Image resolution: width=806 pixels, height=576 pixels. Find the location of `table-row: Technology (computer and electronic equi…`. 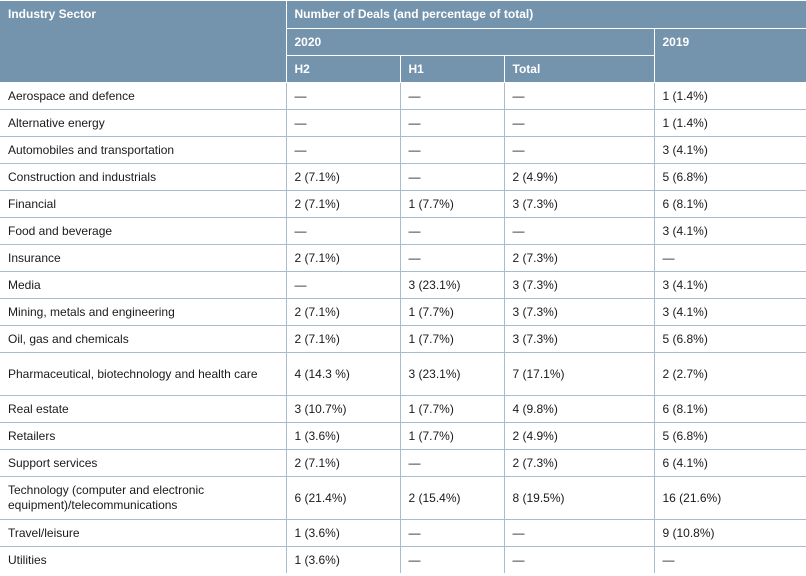

table-row: Technology (computer and electronic equi… is located at coordinates (403, 498).